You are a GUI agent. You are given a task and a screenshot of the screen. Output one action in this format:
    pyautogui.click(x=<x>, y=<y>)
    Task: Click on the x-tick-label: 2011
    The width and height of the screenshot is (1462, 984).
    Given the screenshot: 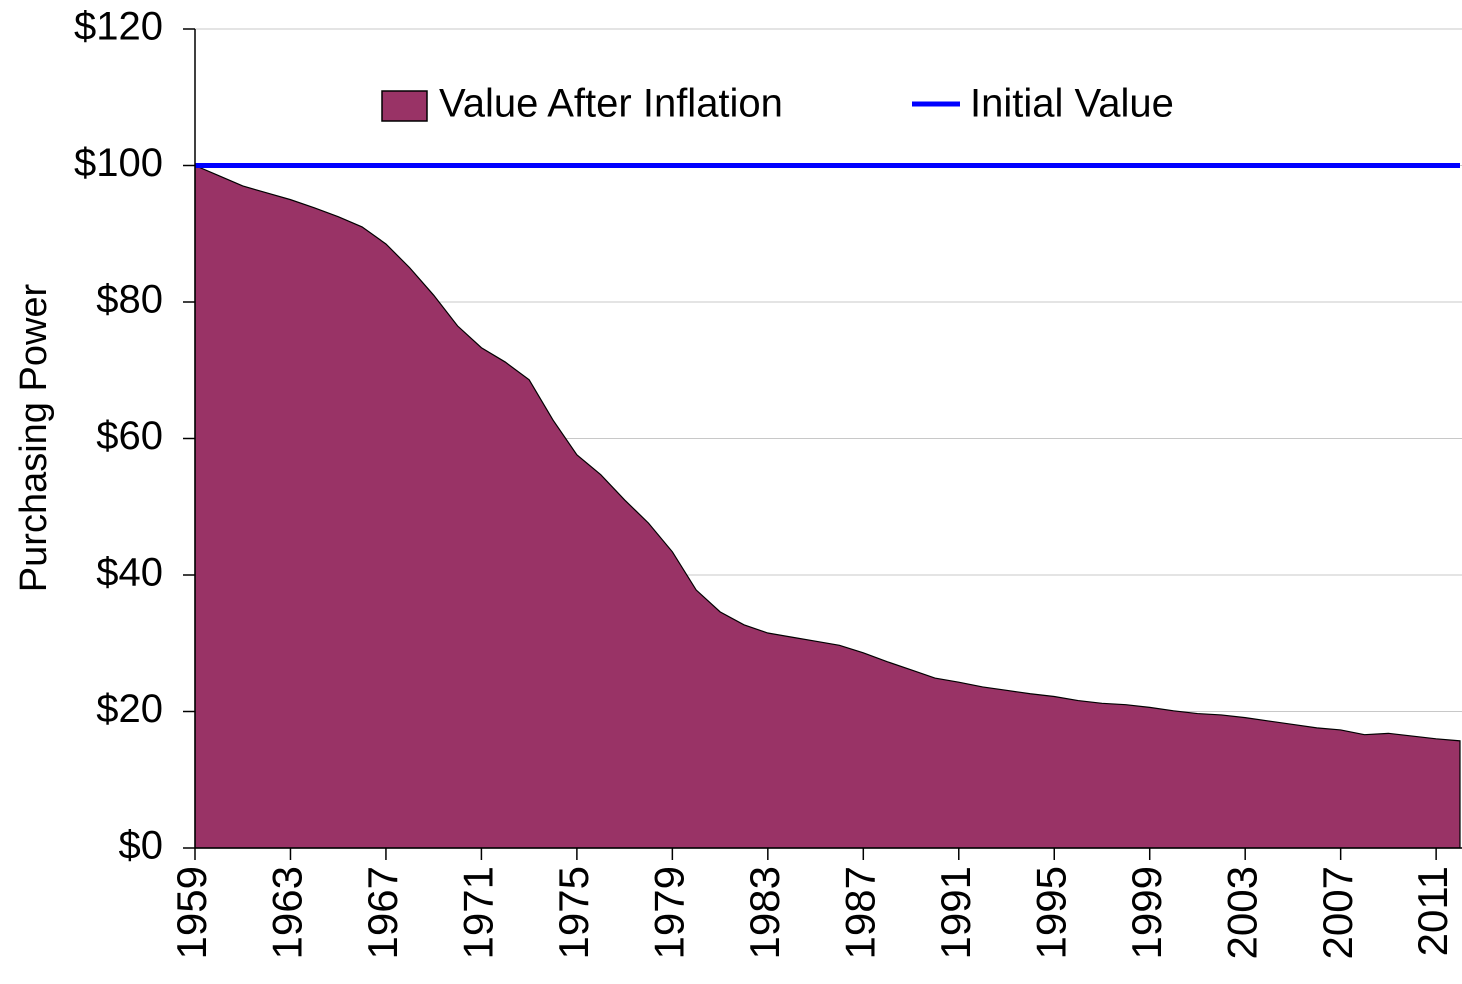 What is the action you would take?
    pyautogui.click(x=1432, y=911)
    